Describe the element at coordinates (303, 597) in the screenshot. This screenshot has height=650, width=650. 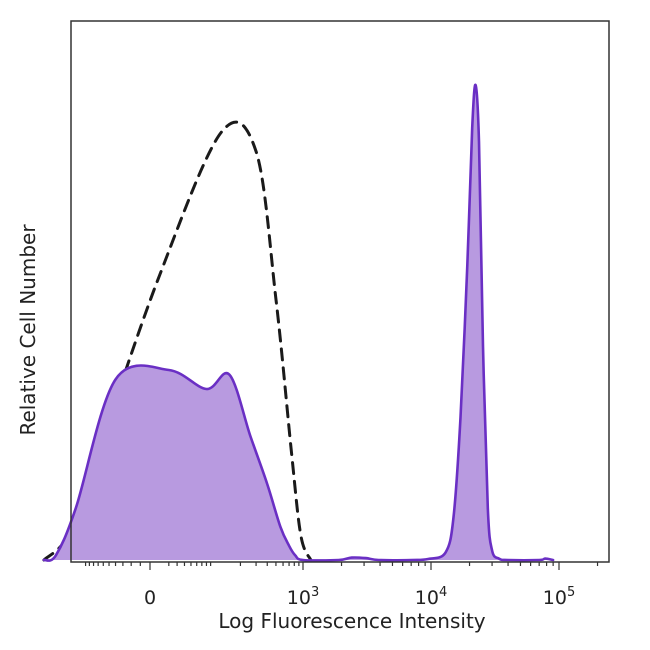
I see `x-tick-label: 103` at that location.